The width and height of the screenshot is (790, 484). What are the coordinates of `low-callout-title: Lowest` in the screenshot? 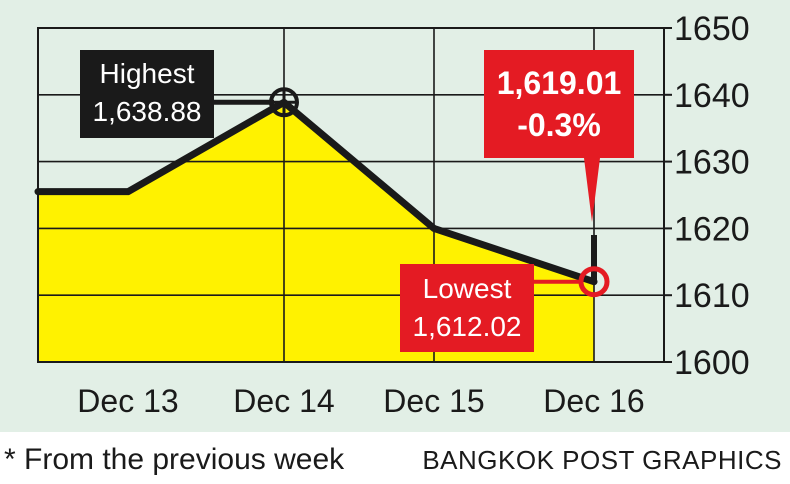 It's located at (467, 288).